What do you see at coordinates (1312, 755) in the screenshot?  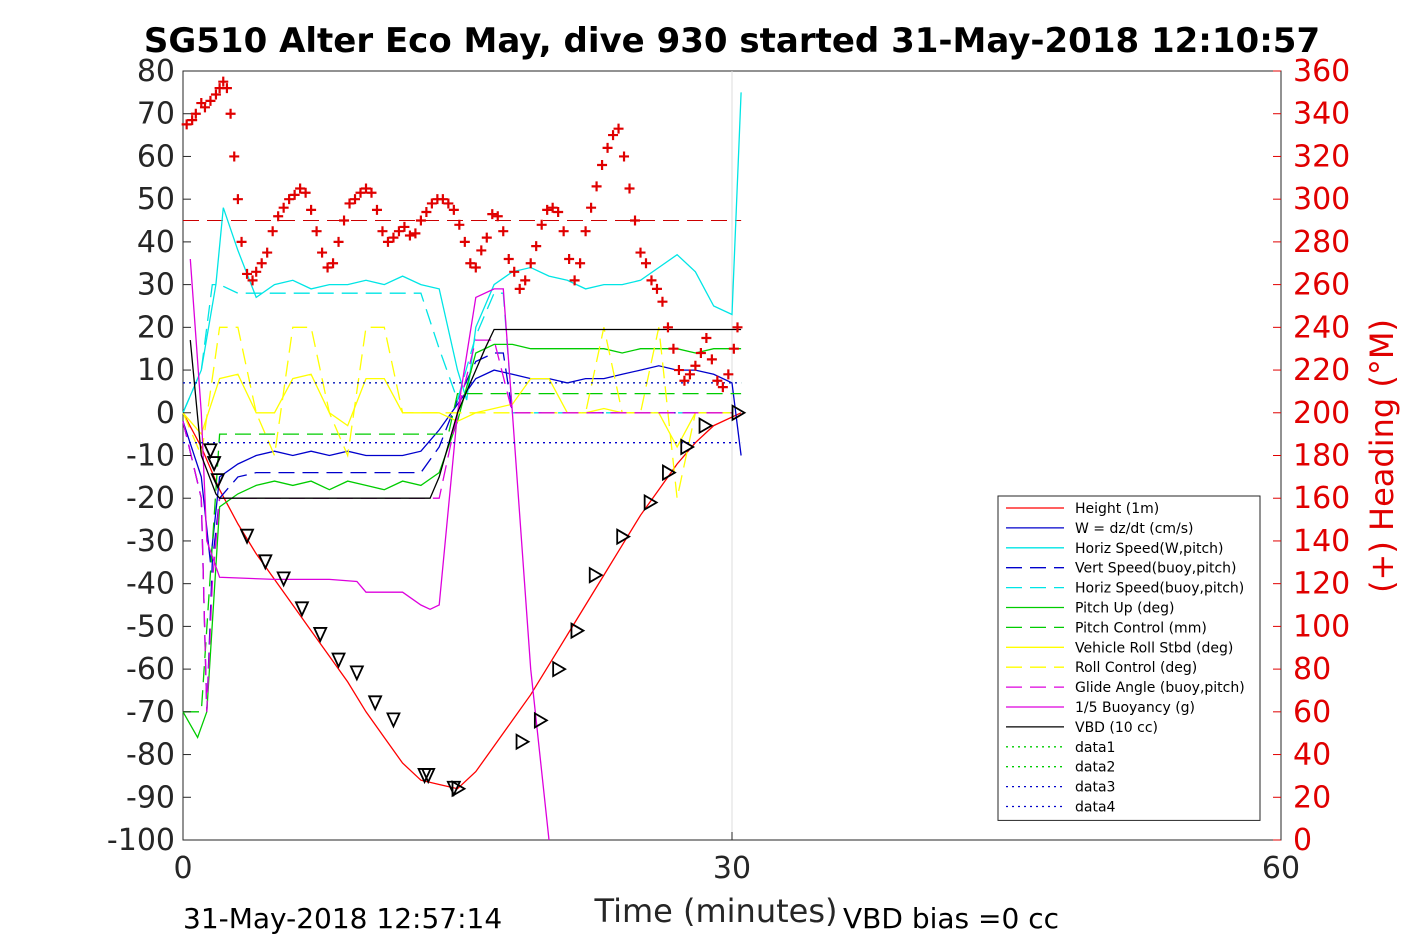 I see `y-right-tick-label: 40` at bounding box center [1312, 755].